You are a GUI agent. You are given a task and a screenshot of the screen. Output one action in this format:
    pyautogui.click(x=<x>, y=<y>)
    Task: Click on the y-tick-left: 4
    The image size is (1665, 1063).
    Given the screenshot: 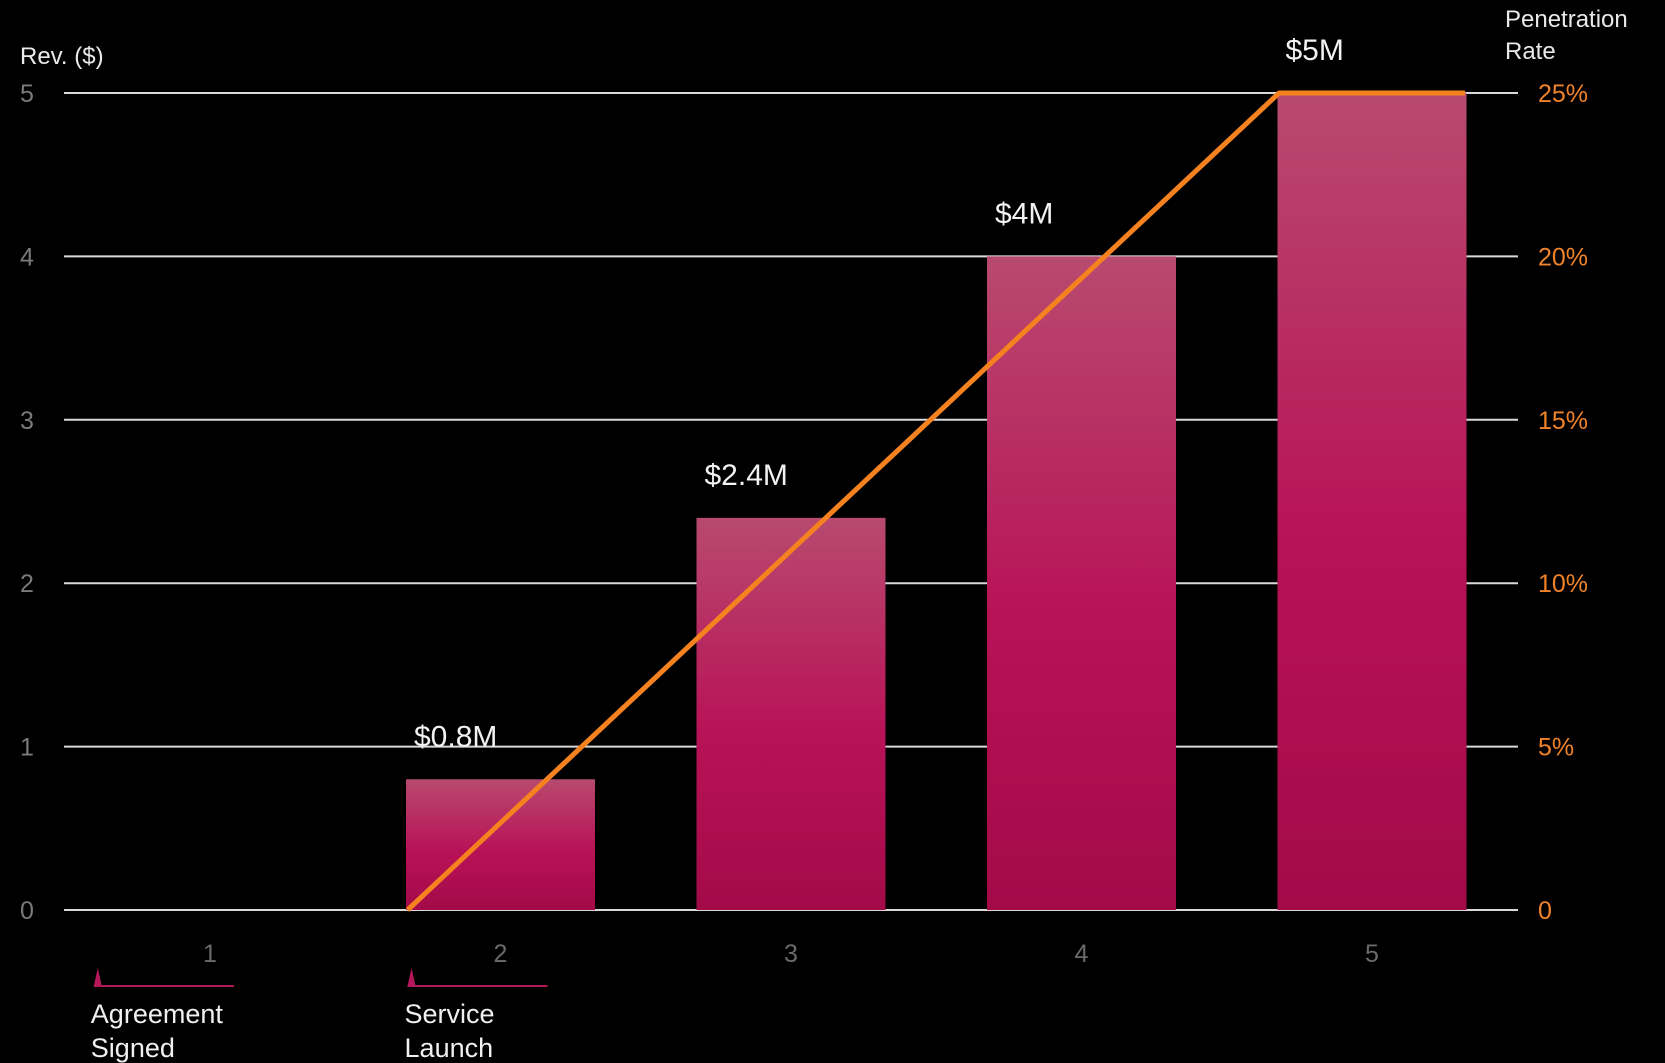 What is the action you would take?
    pyautogui.click(x=27, y=257)
    